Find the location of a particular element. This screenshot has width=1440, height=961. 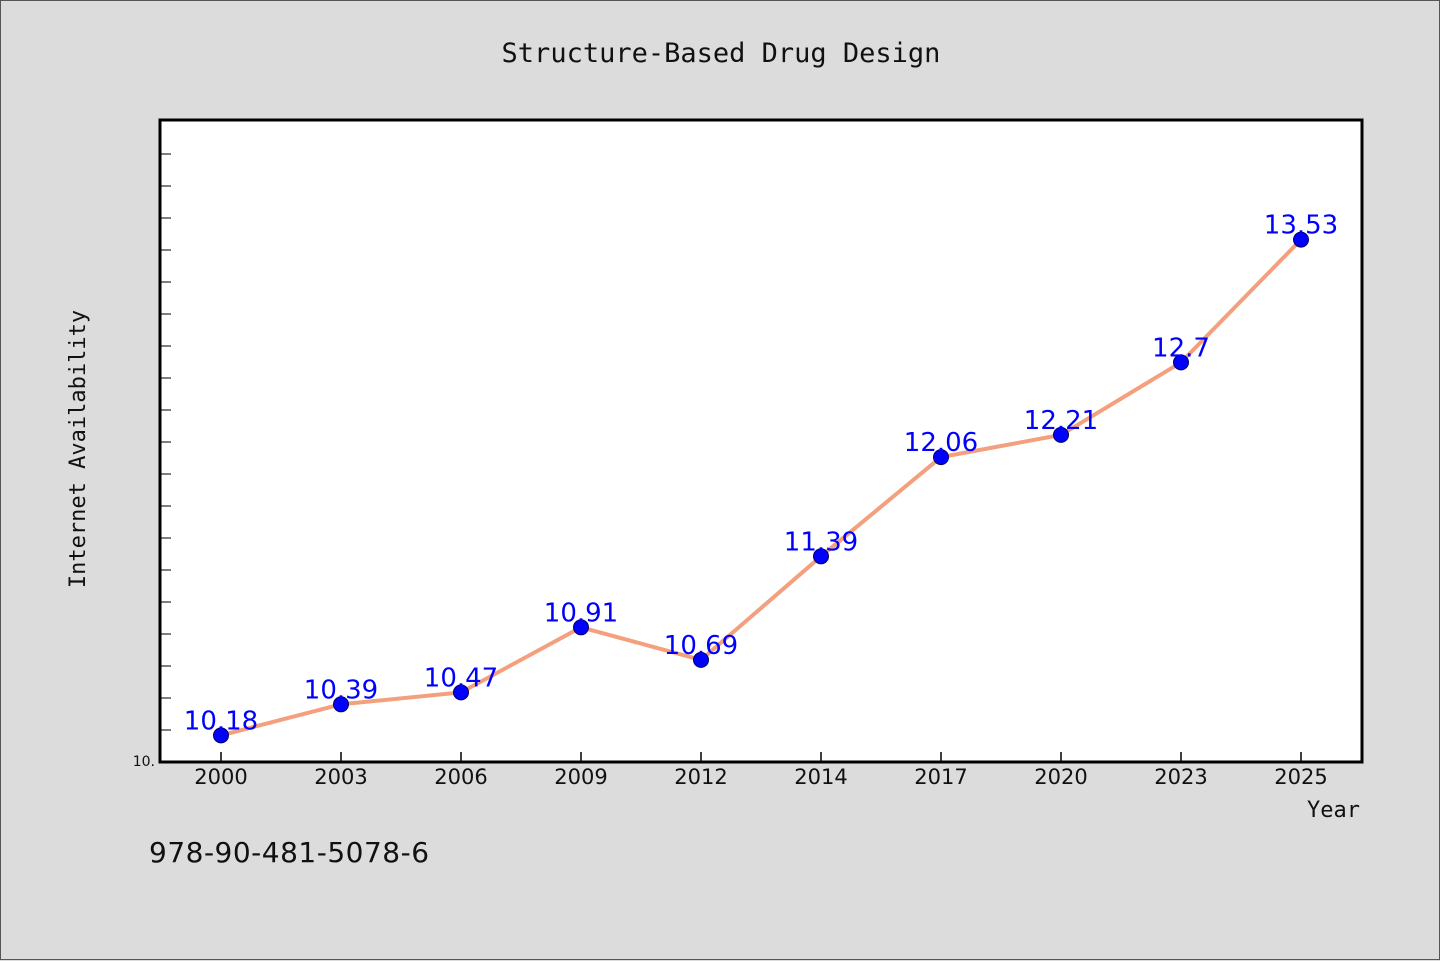

x-tick-label: 2014 is located at coordinates (820, 777).